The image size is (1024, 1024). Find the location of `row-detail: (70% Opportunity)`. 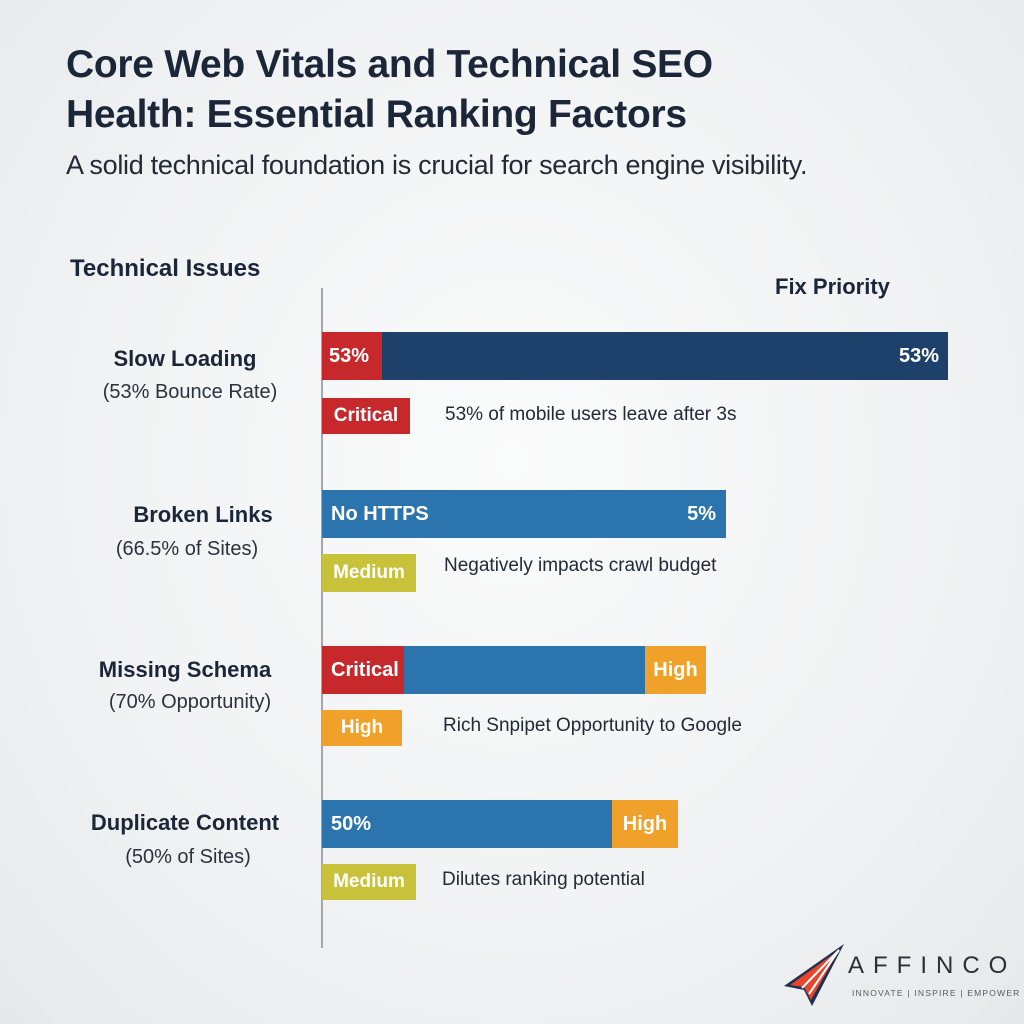

row-detail: (70% Opportunity) is located at coordinates (190, 702).